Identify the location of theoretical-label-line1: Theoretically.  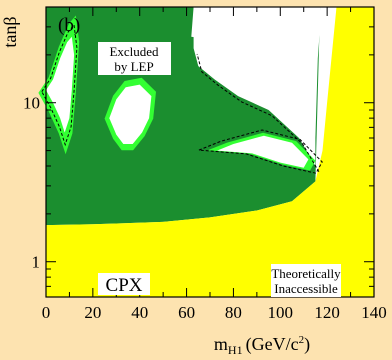
(306, 273).